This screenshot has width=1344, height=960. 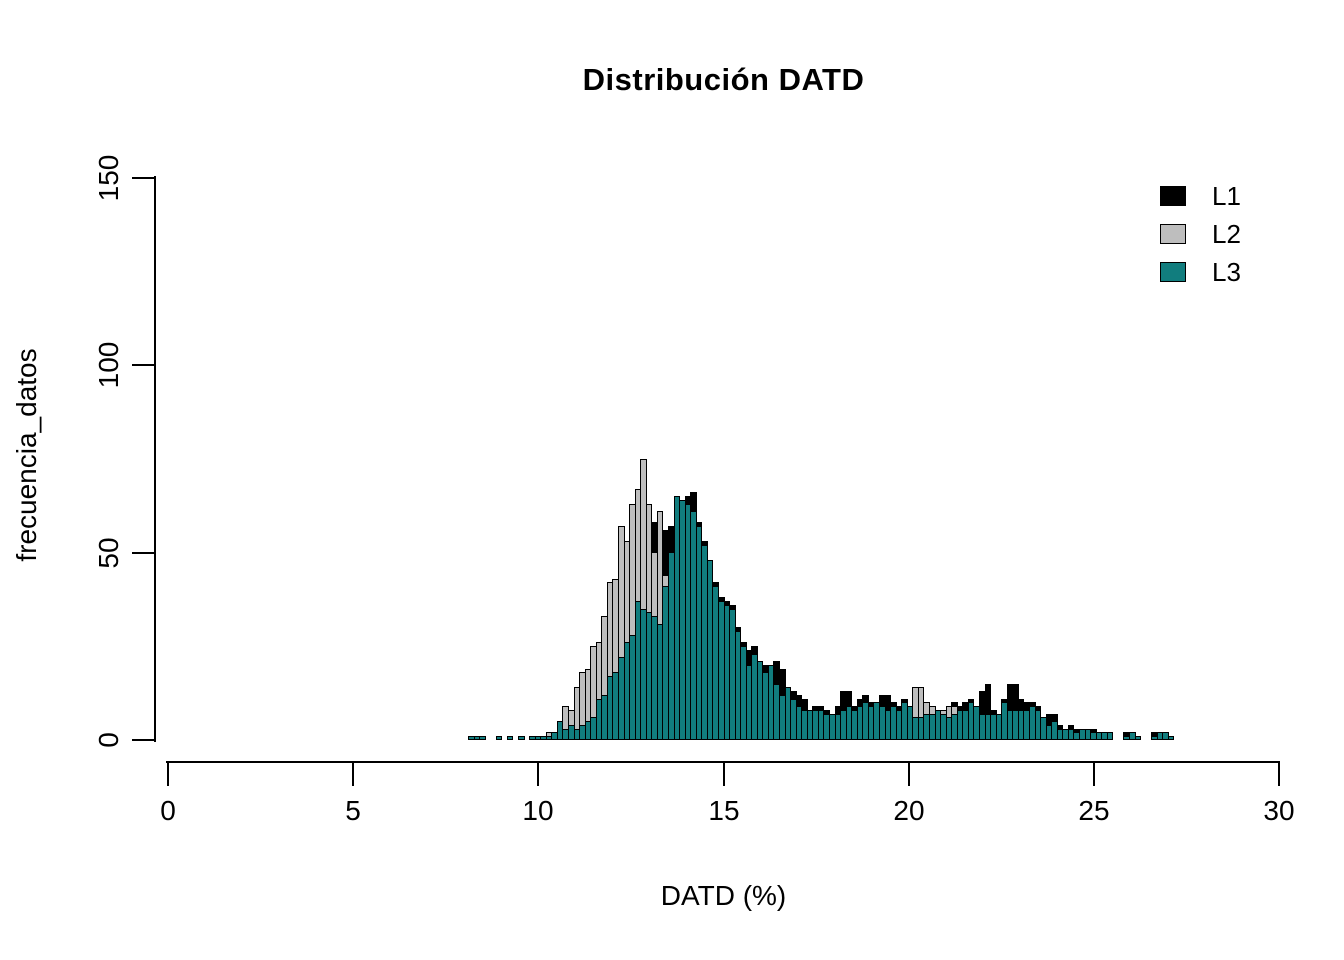 I want to click on x-tick-label: 10, so click(x=538, y=810).